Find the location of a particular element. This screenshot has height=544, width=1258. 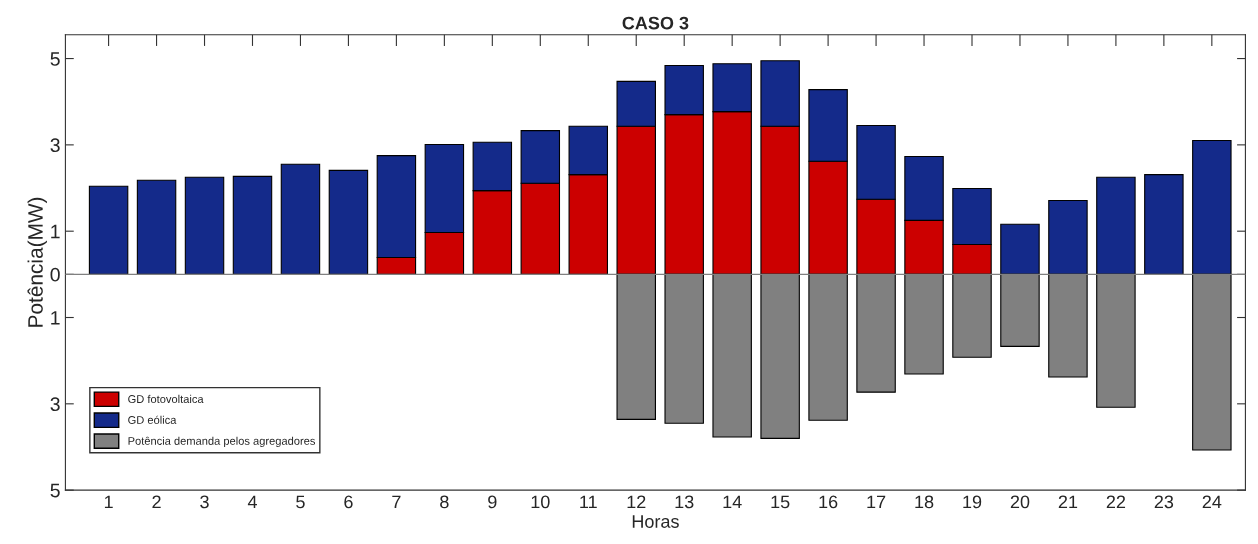

chart-title: CASO 3 is located at coordinates (655, 23).